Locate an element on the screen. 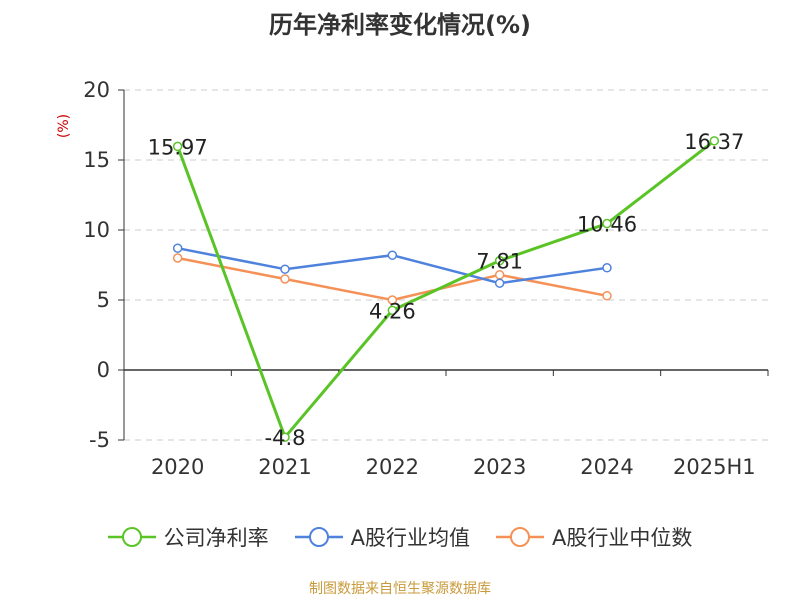 This screenshot has width=800, height=600. data-label: 16.37 is located at coordinates (714, 142).